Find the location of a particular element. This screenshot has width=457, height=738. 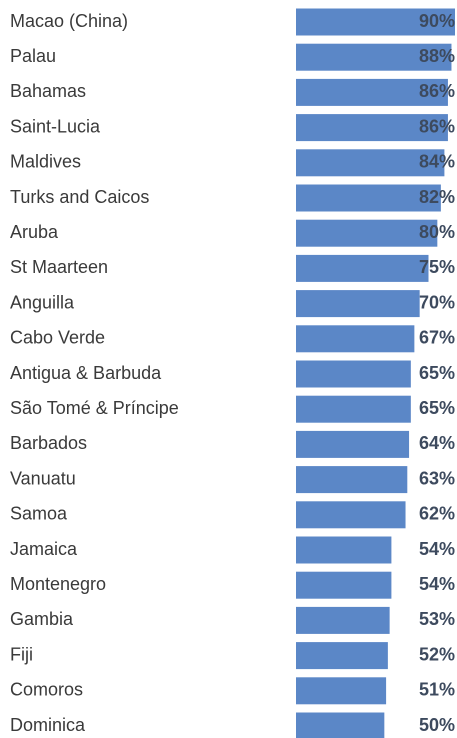

value-label: 70% is located at coordinates (437, 302).